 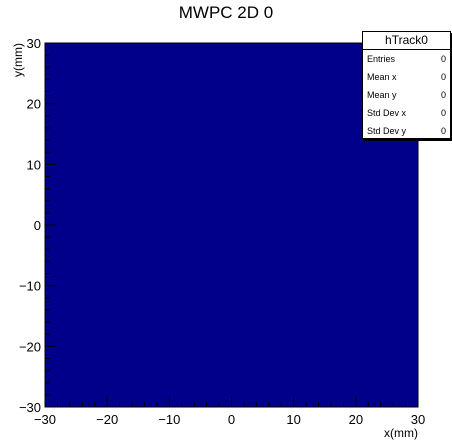 I want to click on chart-title: MWPC 2D 0, so click(x=226, y=12).